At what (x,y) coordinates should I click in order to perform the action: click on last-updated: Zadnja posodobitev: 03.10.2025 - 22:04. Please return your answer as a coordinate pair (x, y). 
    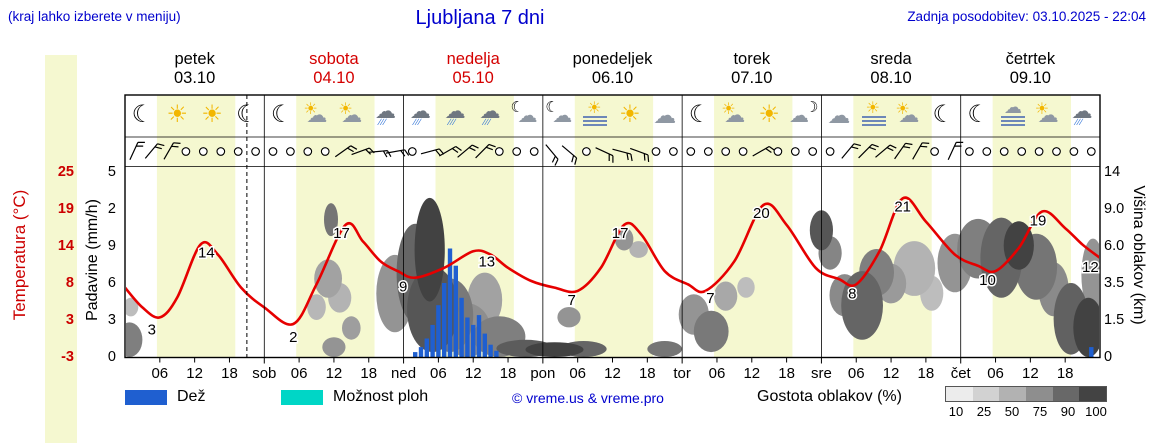
    Looking at the image, I should click on (1026, 16).